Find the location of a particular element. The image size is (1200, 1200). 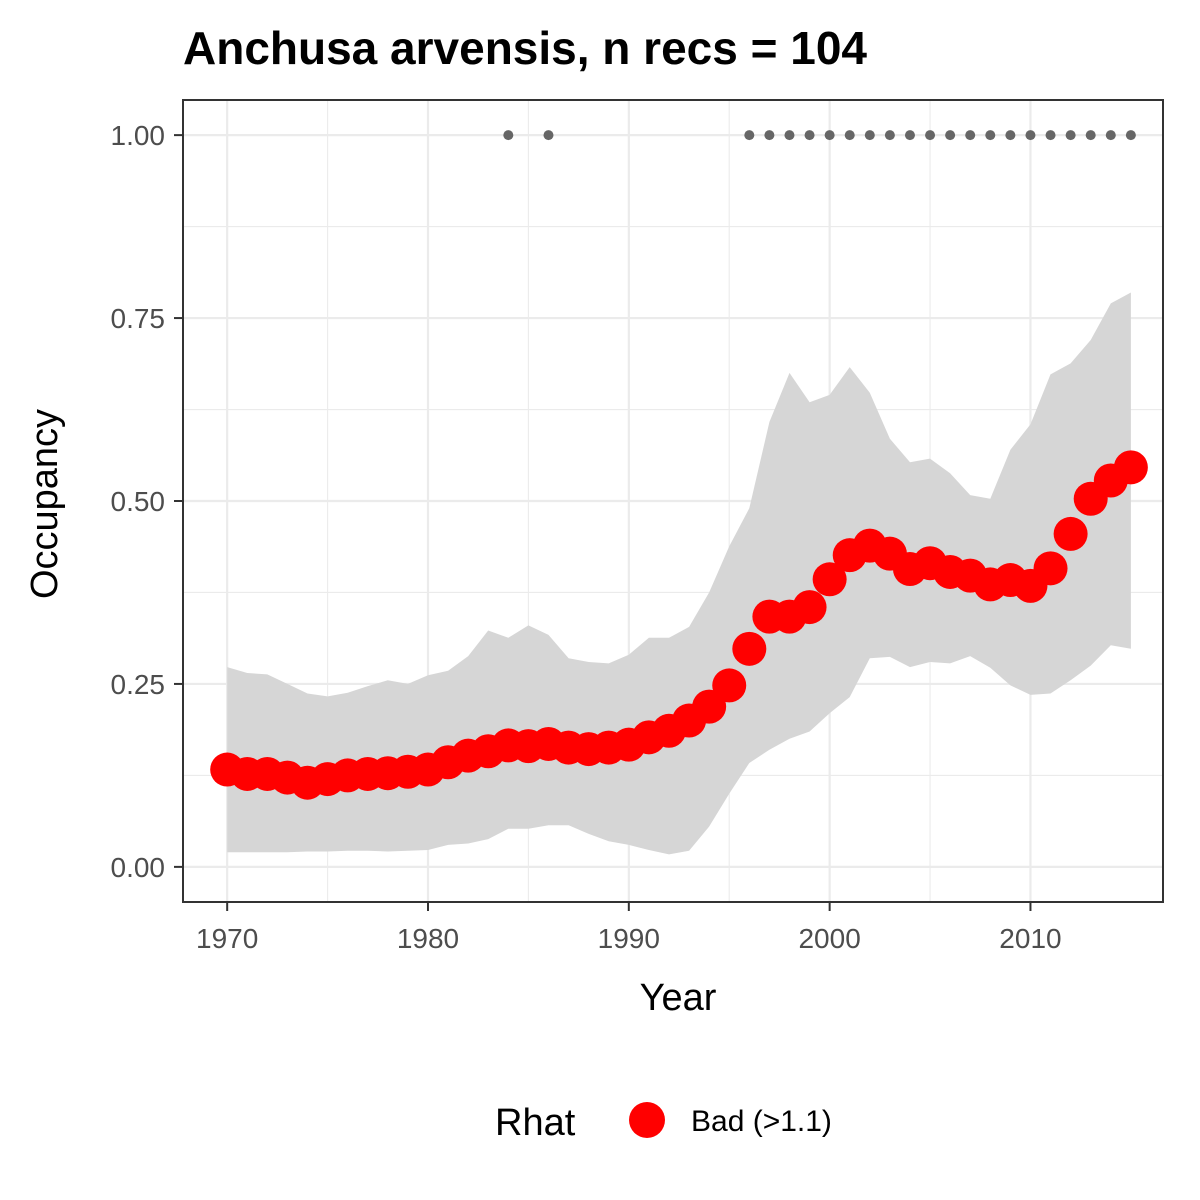

y-tick-label: 0.00 is located at coordinates (138, 867).